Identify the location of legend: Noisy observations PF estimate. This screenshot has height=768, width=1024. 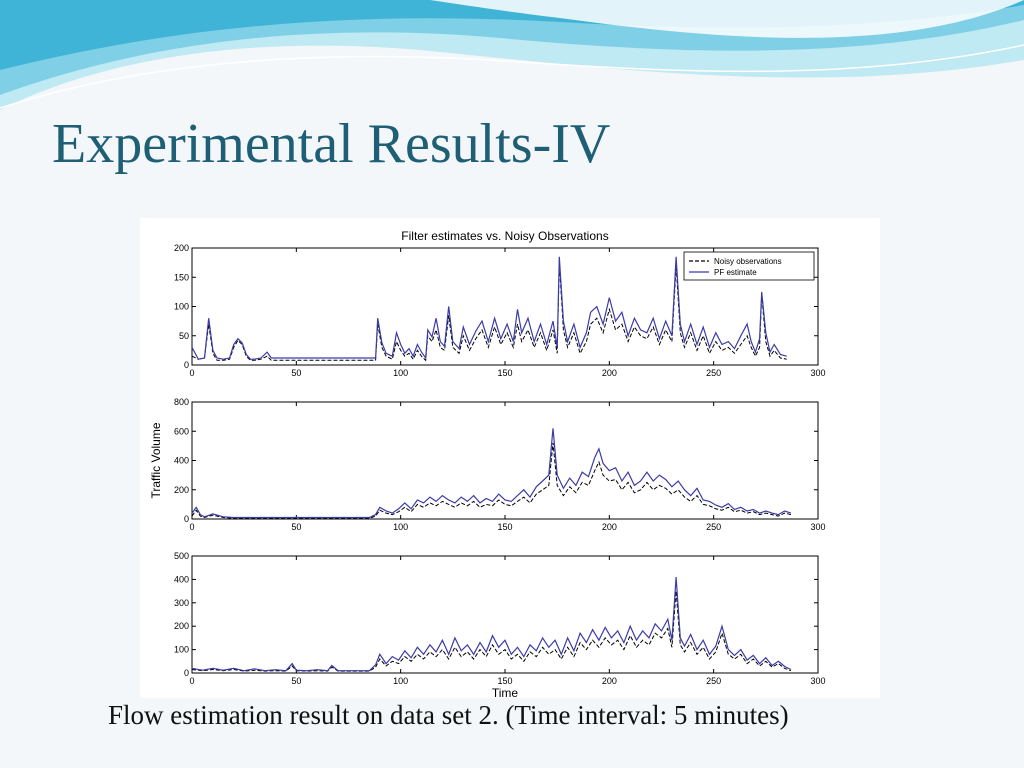
(749, 266).